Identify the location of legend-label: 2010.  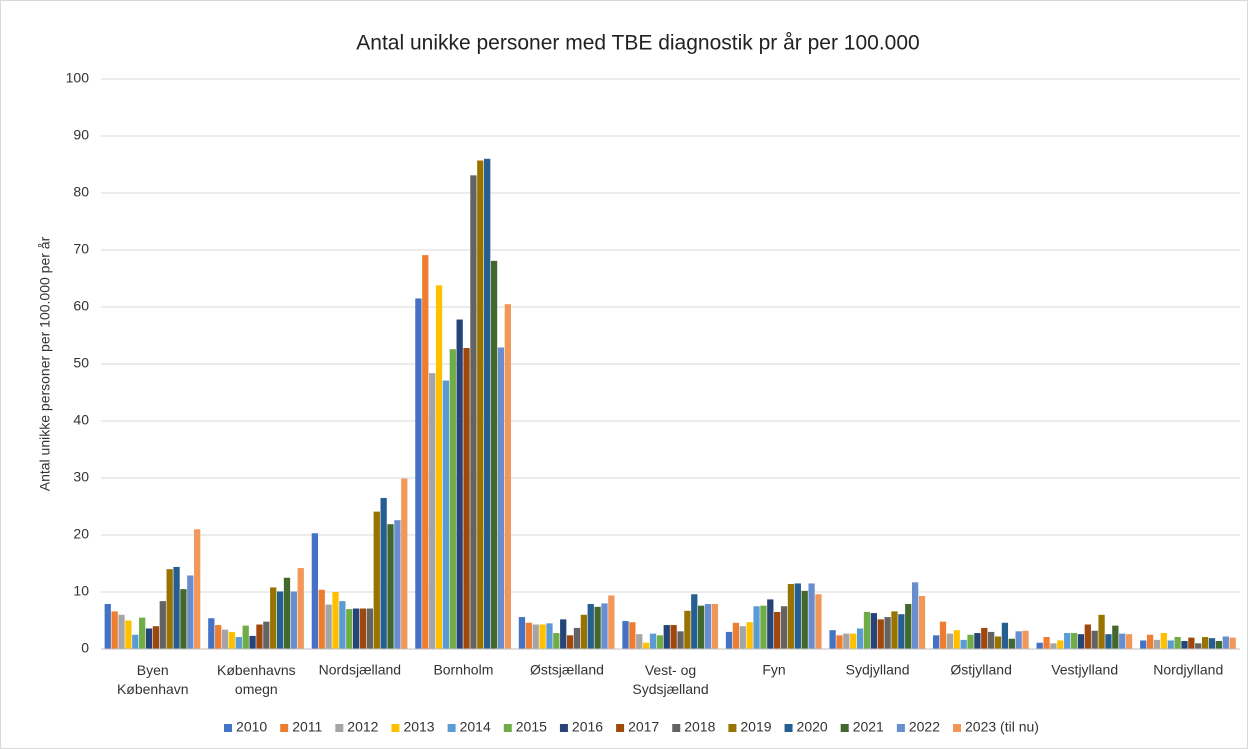
(251, 727).